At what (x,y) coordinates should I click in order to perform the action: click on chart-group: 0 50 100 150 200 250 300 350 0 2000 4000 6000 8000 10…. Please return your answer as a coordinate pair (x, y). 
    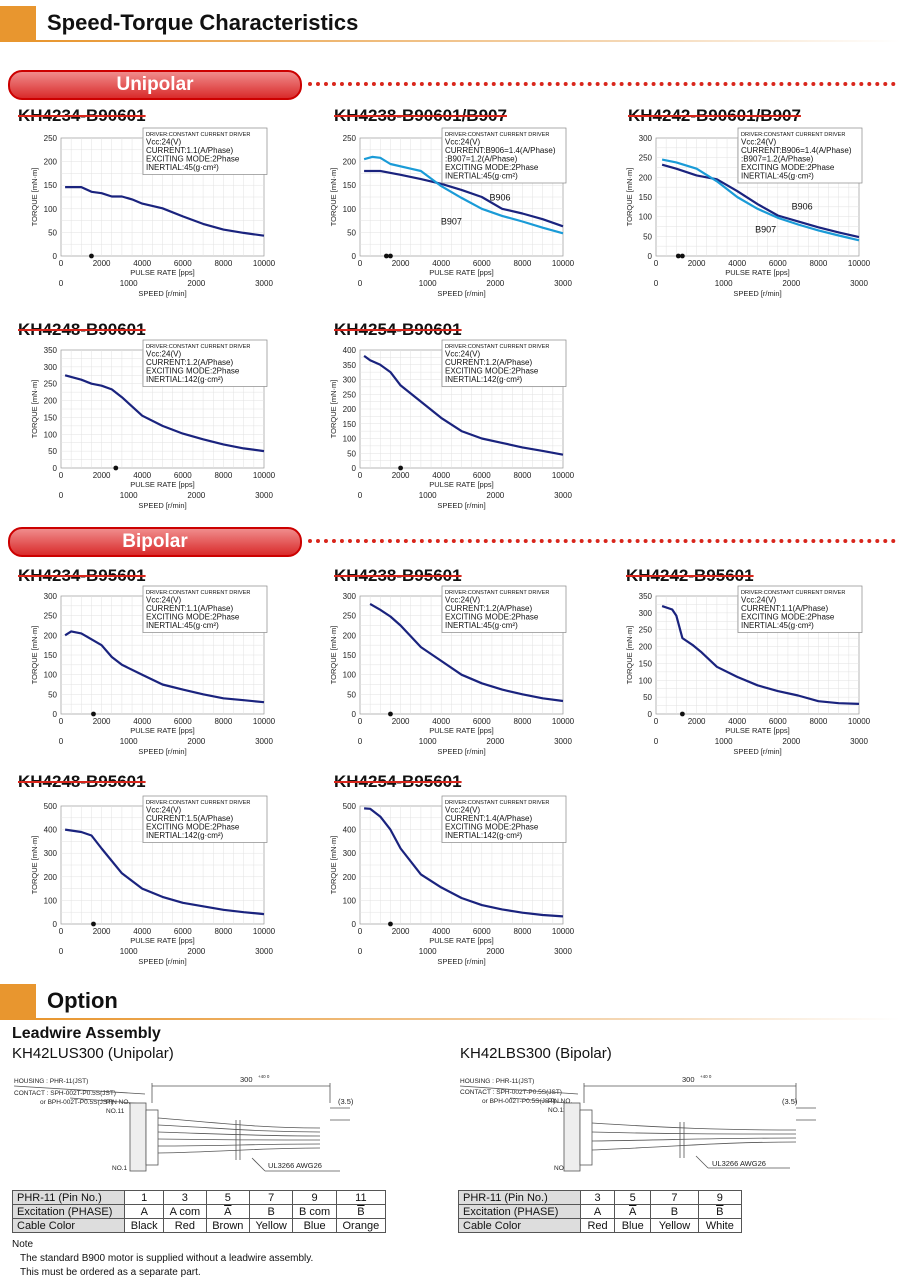
    Looking at the image, I should click on (748, 670).